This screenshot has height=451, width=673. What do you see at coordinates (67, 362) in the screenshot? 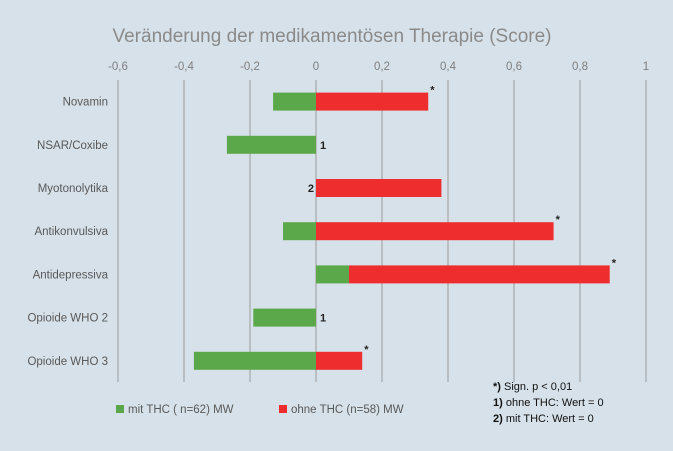
I see `category-label: Opioide WHO 3` at bounding box center [67, 362].